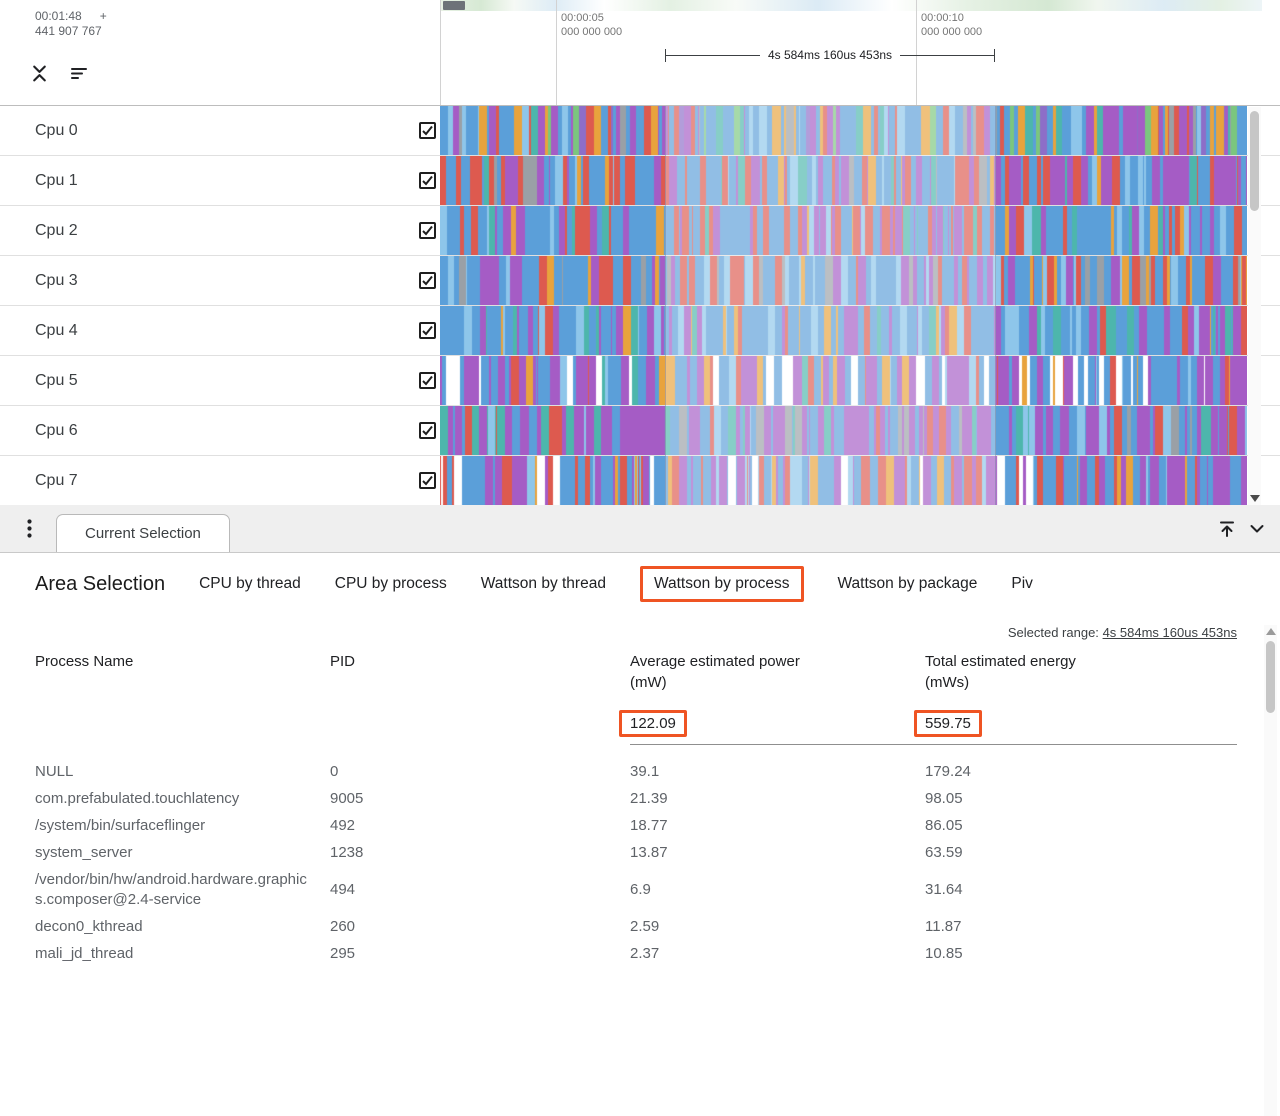 This screenshot has width=1280, height=1116. I want to click on cell-avg-power: 6.9, so click(640, 889).